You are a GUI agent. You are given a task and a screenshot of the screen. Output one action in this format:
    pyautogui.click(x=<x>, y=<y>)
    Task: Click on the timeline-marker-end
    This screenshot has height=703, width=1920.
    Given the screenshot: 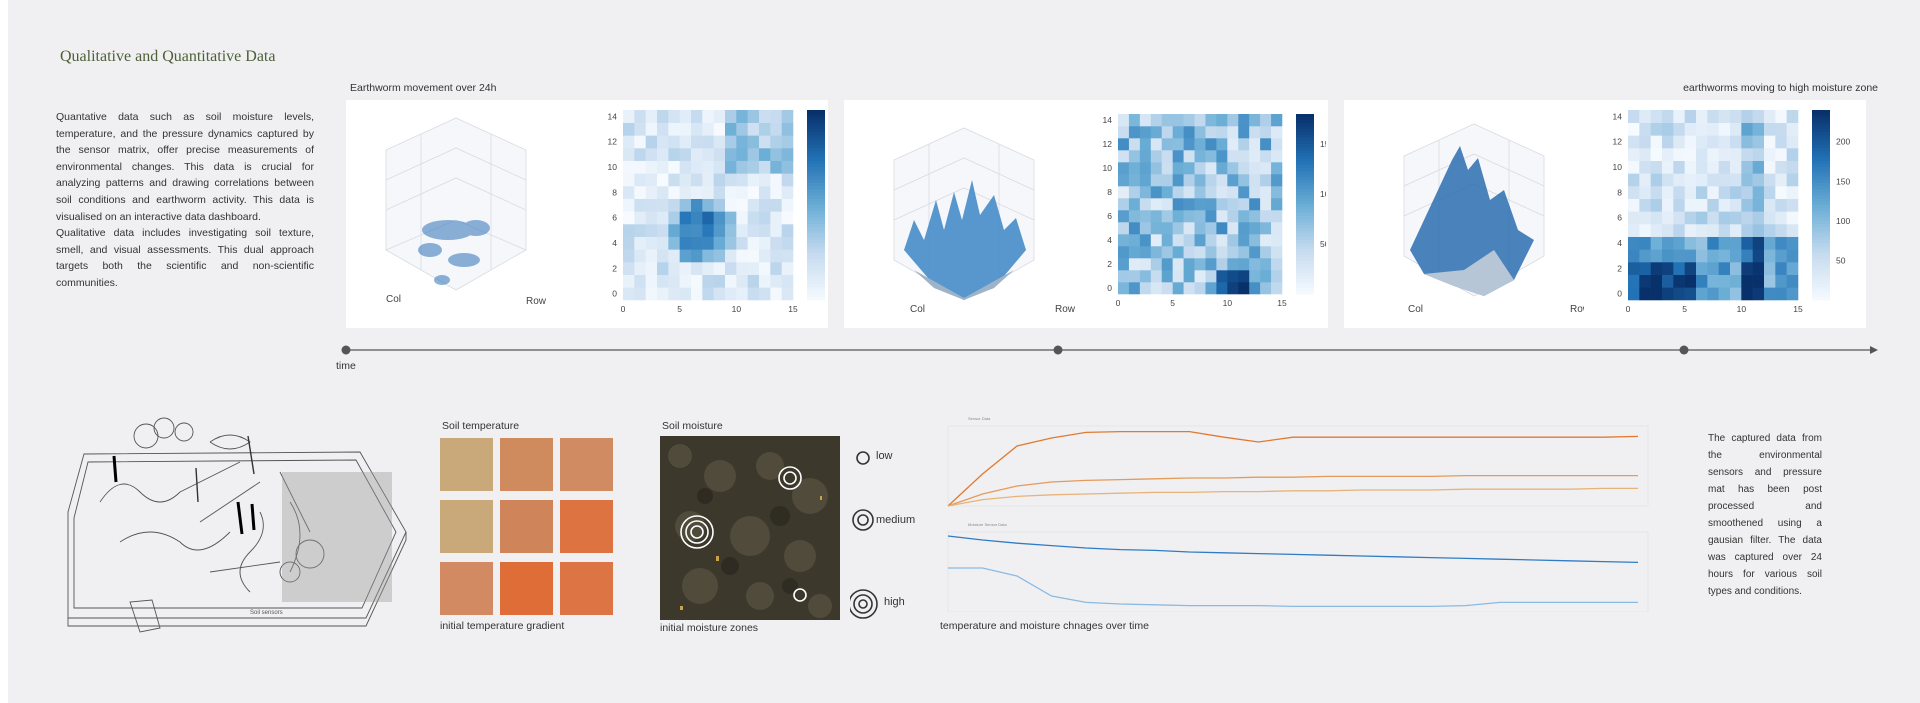 What is the action you would take?
    pyautogui.click(x=1684, y=350)
    